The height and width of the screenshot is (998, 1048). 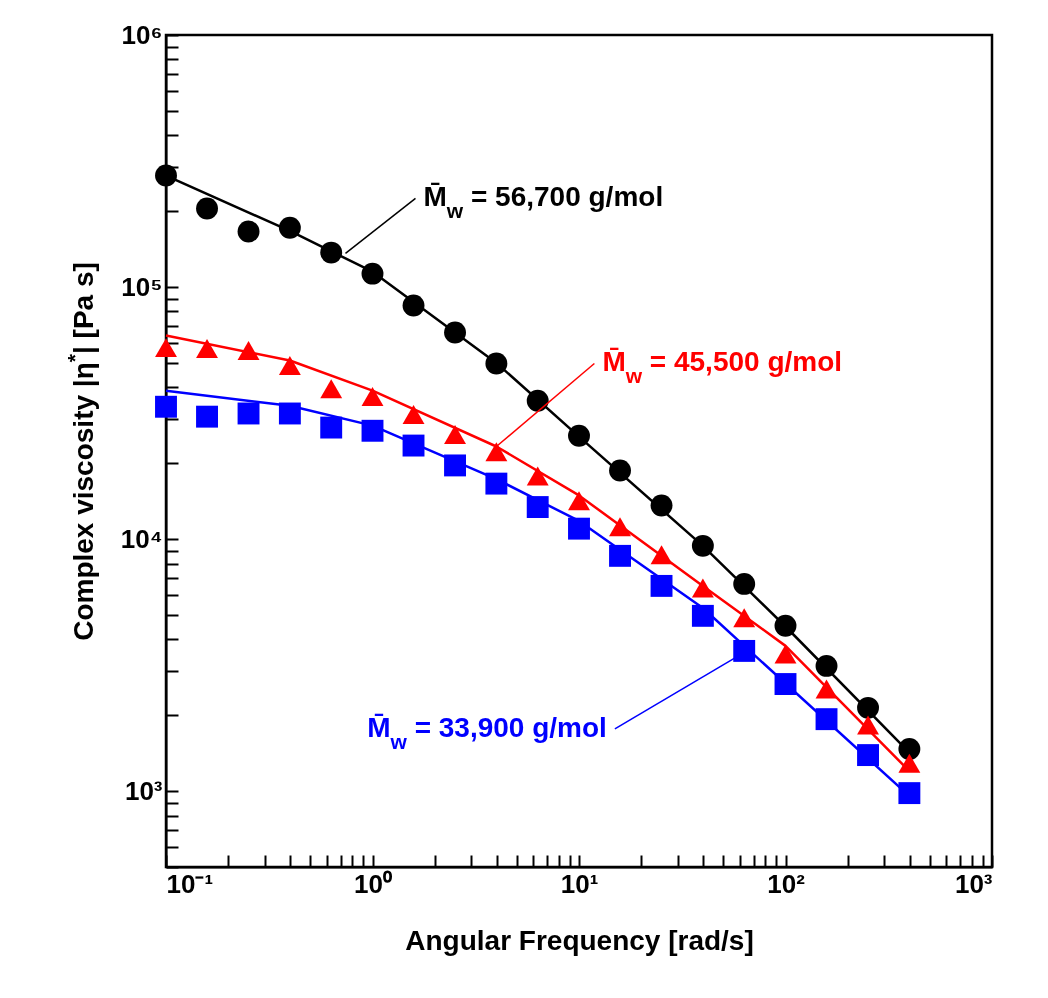 I want to click on y-tick-label: 10³, so click(x=143, y=790).